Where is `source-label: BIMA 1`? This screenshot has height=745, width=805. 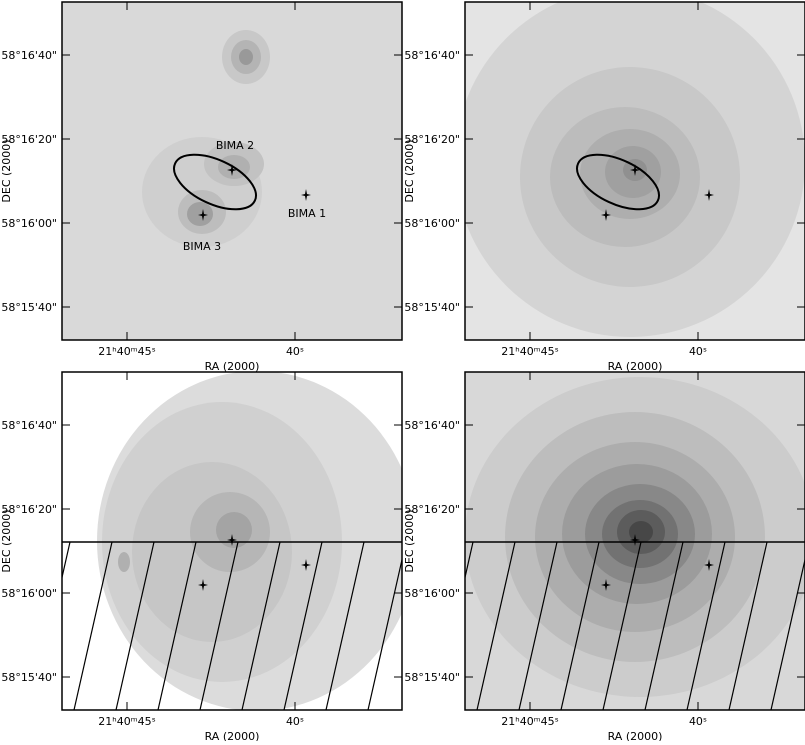
source-label: BIMA 1 is located at coordinates (307, 213).